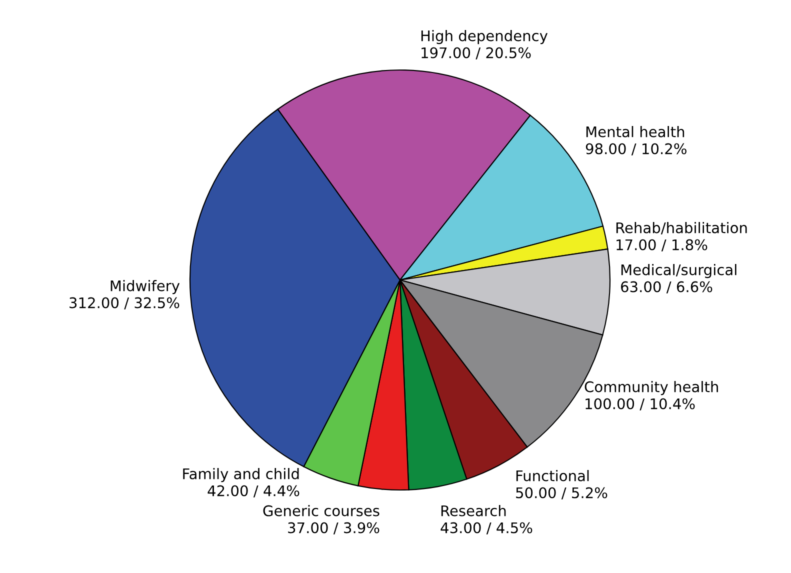 Image resolution: width=791 pixels, height=573 pixels. What do you see at coordinates (552, 476) in the screenshot?
I see `slice-label: Functional` at bounding box center [552, 476].